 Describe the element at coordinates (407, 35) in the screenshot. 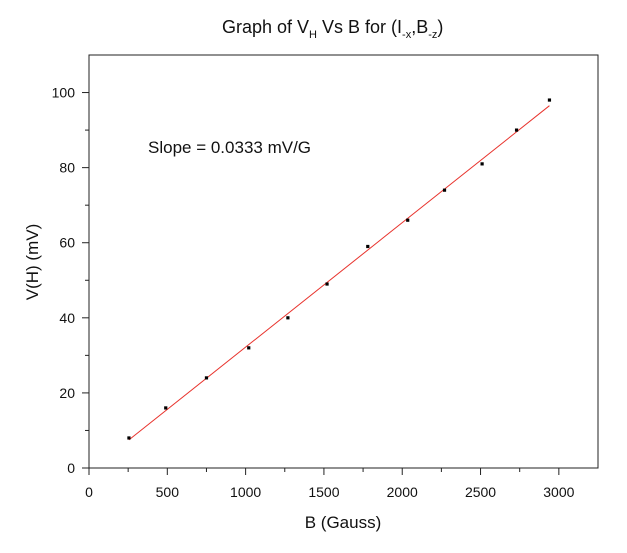

I see `title-sub-x: -x` at that location.